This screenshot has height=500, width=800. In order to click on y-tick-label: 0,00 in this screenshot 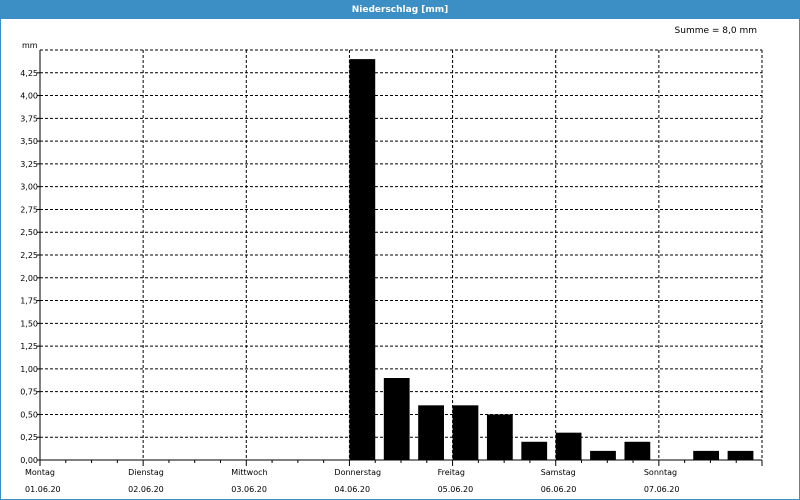, I will do `click(29, 460)`.